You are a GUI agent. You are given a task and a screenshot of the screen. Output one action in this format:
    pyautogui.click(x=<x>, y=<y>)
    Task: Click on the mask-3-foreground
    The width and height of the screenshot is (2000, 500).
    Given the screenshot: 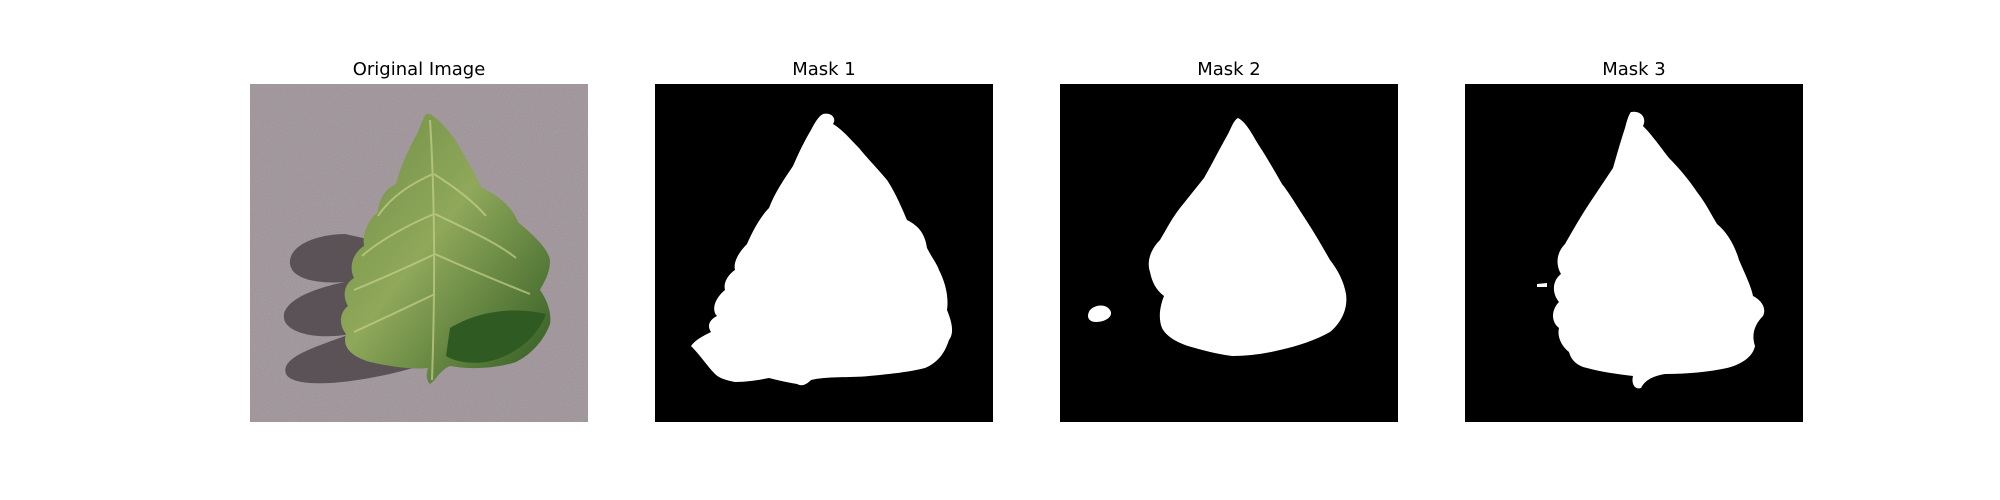 What is the action you would take?
    pyautogui.click(x=1659, y=250)
    